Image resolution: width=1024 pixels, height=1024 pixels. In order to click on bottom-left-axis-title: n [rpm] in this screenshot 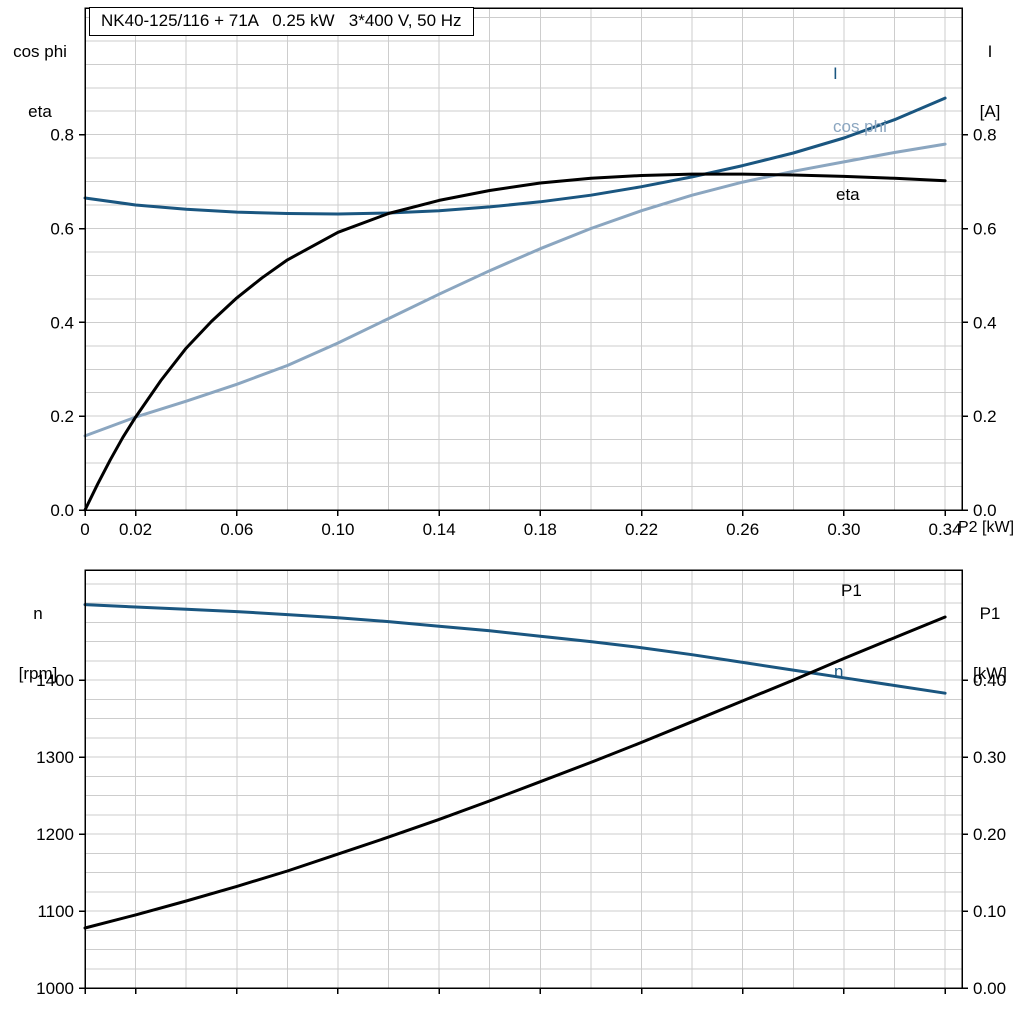, I will do `click(38, 644)`.